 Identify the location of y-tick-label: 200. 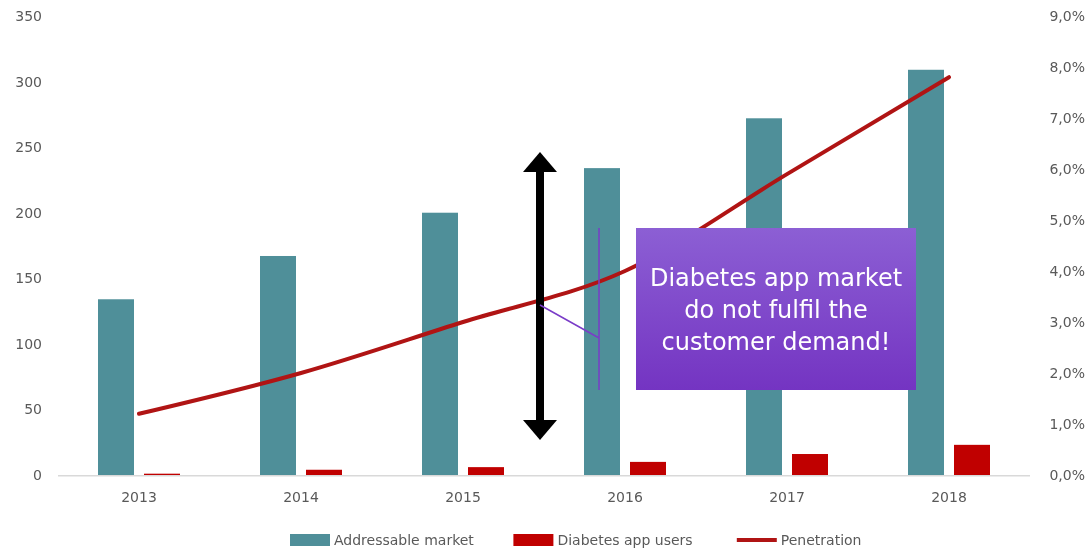
(28, 212).